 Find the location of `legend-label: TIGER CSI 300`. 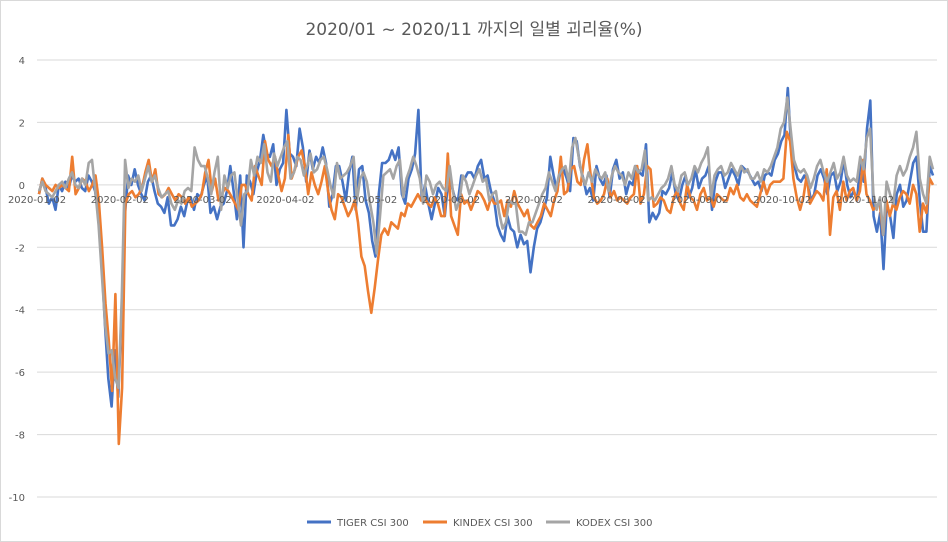

legend-label: TIGER CSI 300 is located at coordinates (372, 523).